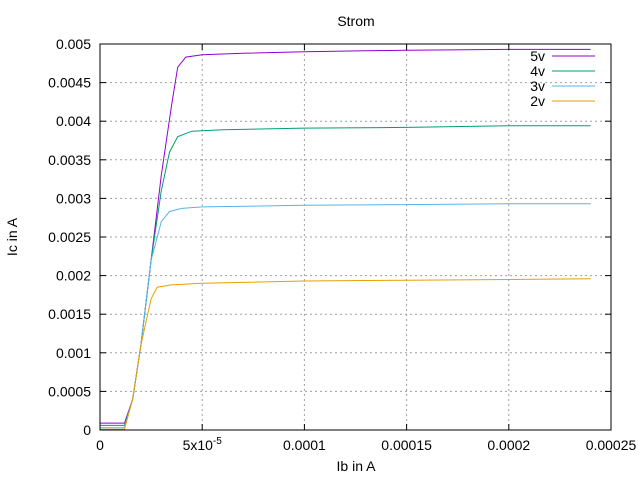  I want to click on x-tick-label: 0.00015, so click(406, 445).